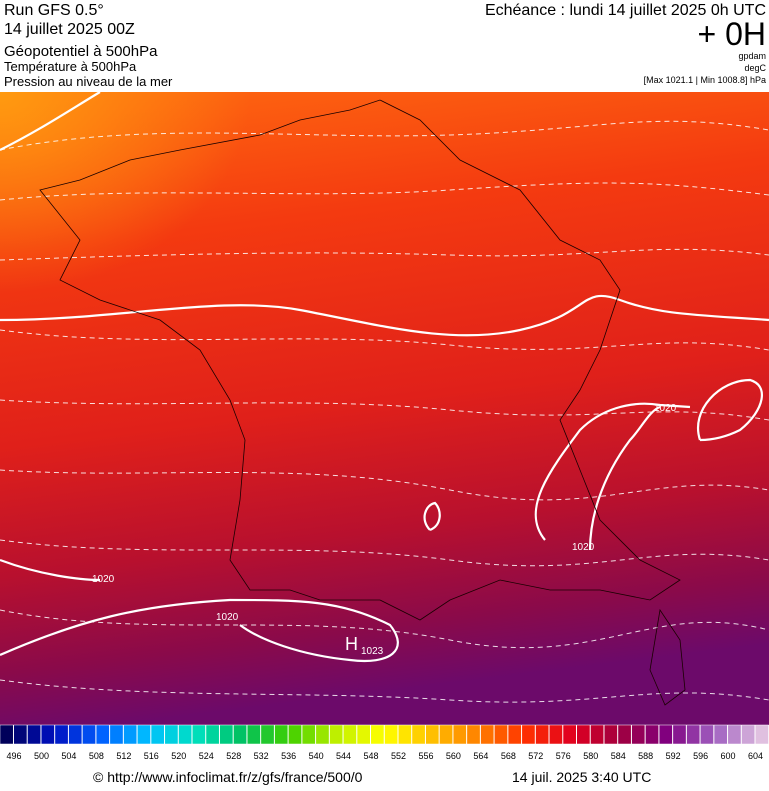 Image resolution: width=769 pixels, height=791 pixels. Describe the element at coordinates (700, 756) in the screenshot. I see `colorbar-label: 596` at that location.